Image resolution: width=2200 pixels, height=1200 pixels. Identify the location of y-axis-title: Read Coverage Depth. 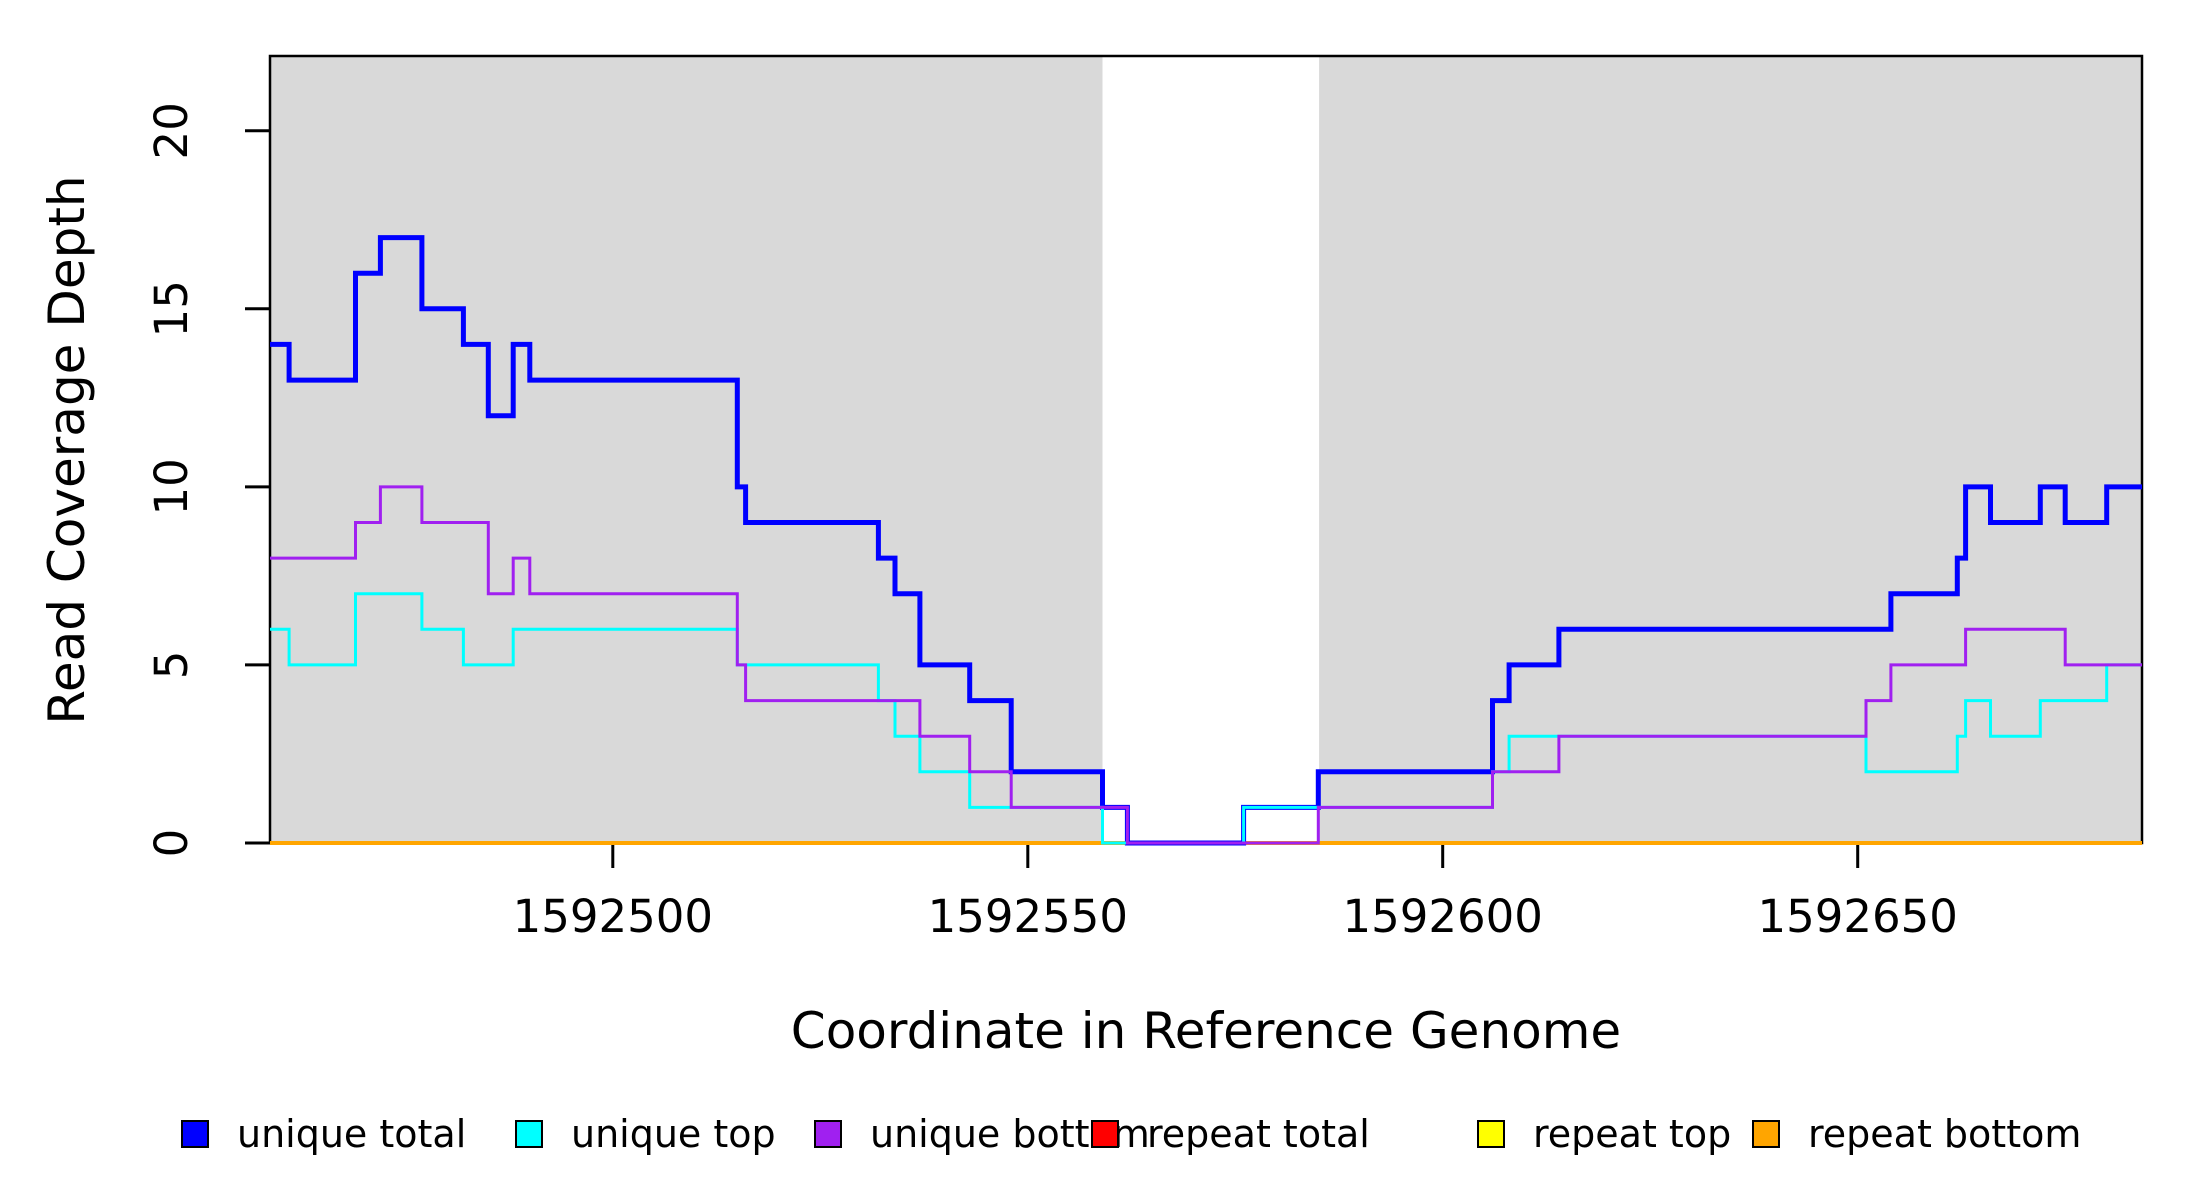
(67, 449).